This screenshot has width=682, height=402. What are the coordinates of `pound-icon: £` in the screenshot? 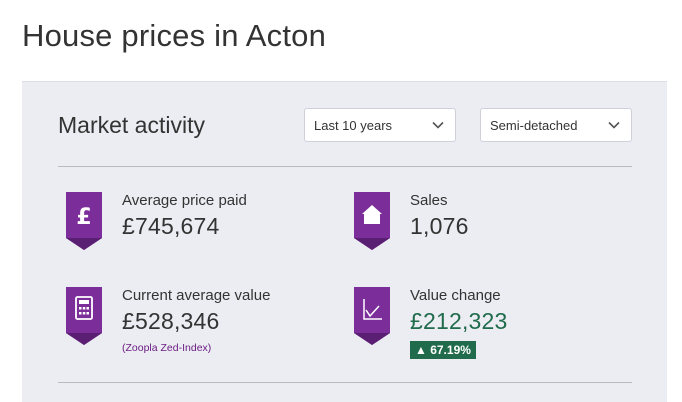 It's located at (84, 221).